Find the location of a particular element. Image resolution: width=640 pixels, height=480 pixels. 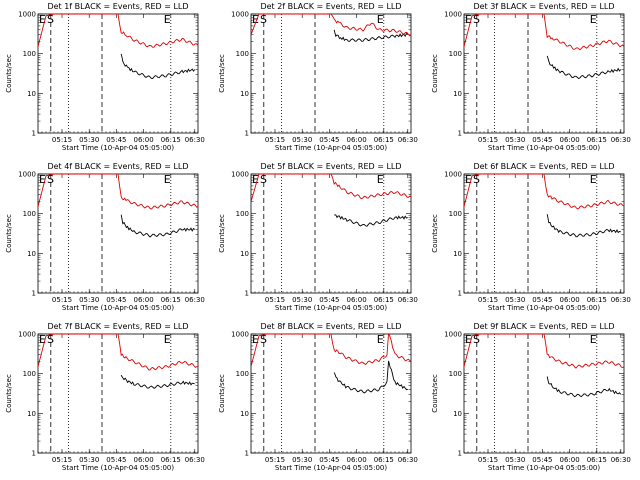

chart-title: Det 7f BLACK = Events, RED = LLD is located at coordinates (117, 326).